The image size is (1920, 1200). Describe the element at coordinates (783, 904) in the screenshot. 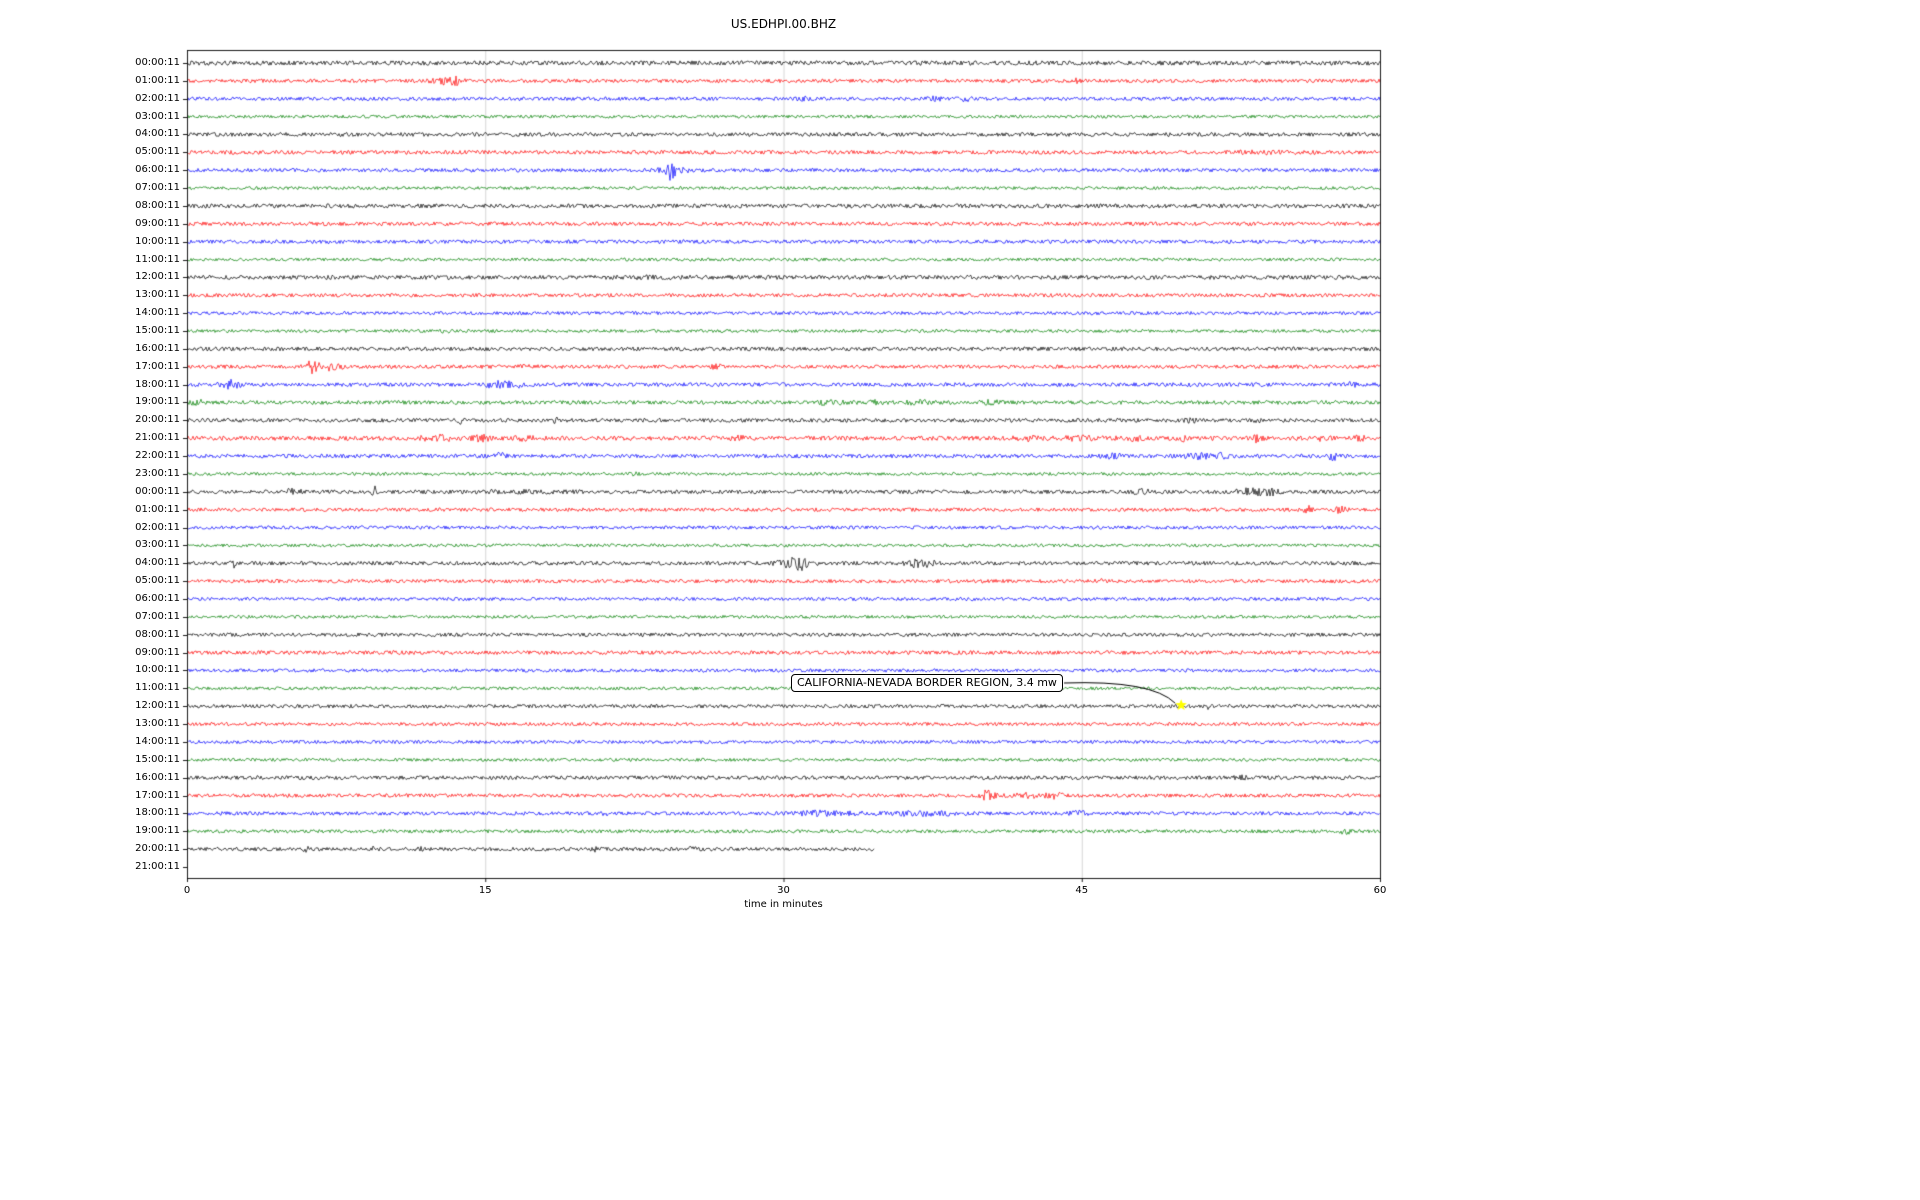

I see `x-axis-label: time in minutes` at that location.